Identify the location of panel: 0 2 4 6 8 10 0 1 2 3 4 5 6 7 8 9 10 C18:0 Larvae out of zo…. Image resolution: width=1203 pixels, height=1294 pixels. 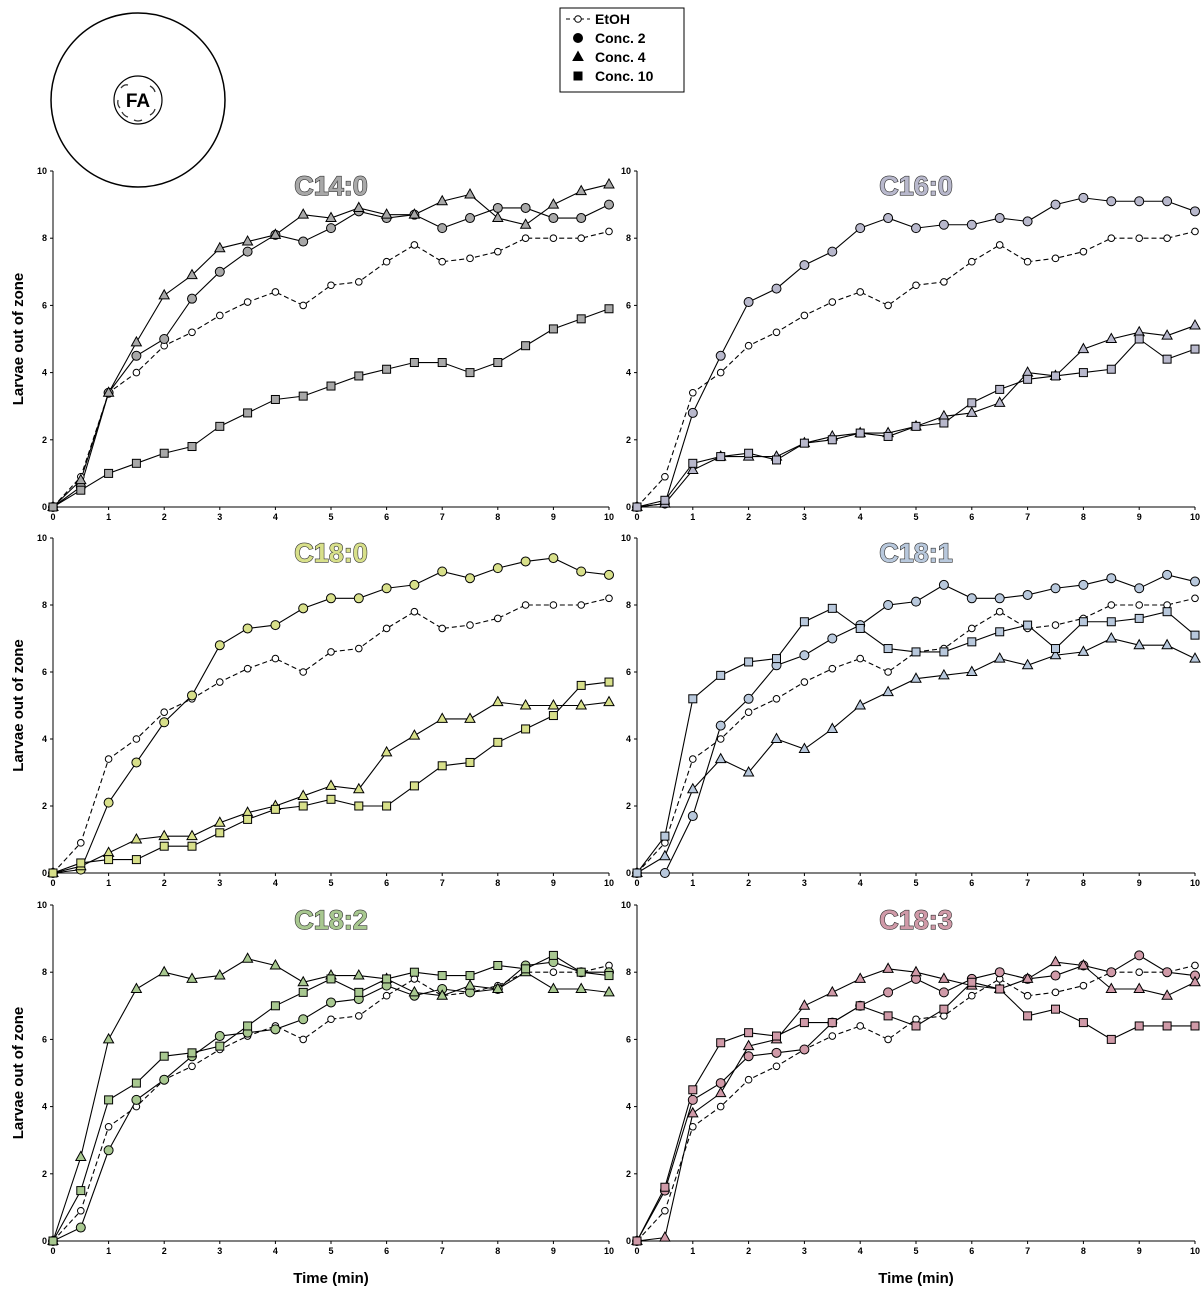
(312, 710).